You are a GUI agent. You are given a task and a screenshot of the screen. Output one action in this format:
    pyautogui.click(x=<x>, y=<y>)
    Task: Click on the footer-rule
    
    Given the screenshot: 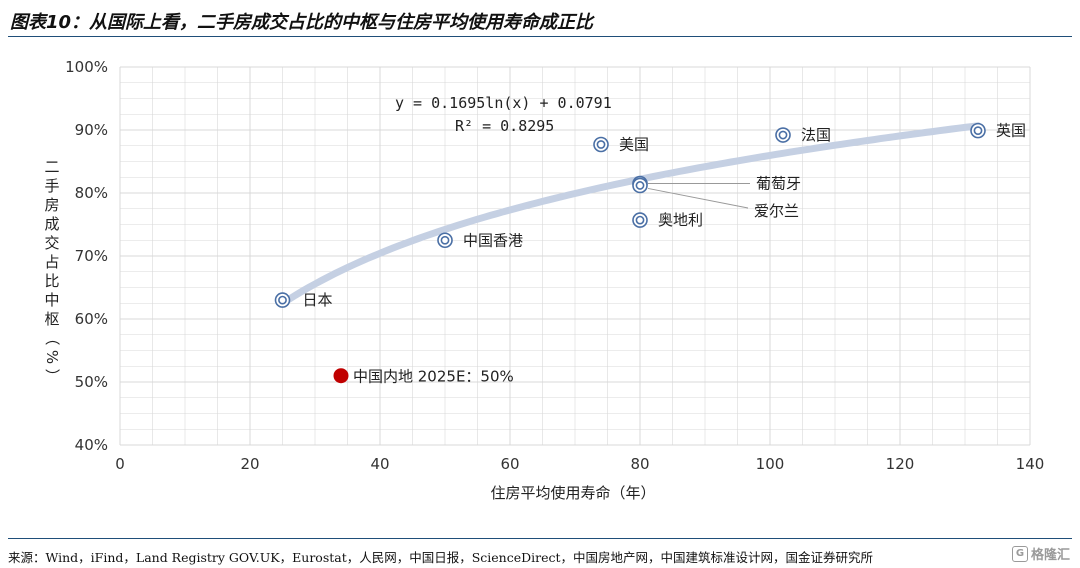 What is the action you would take?
    pyautogui.click(x=540, y=538)
    